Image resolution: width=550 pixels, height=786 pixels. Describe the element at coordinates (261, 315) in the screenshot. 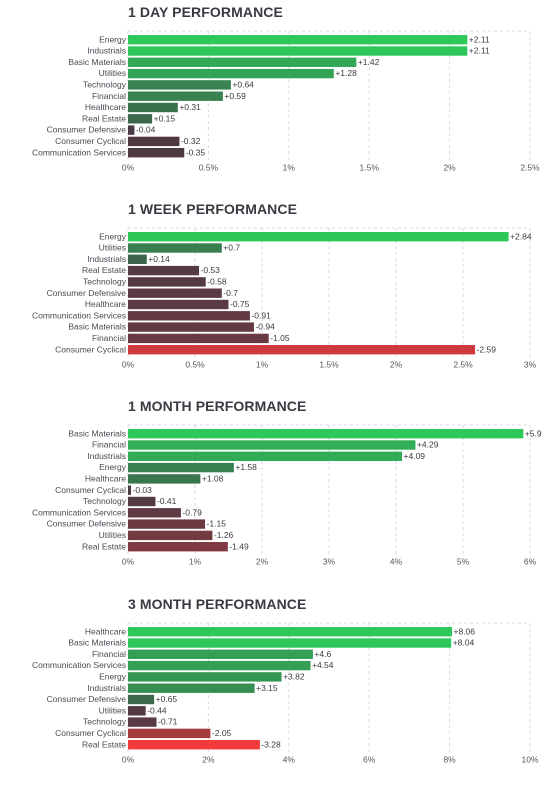

I see `value-label: -0.91` at that location.